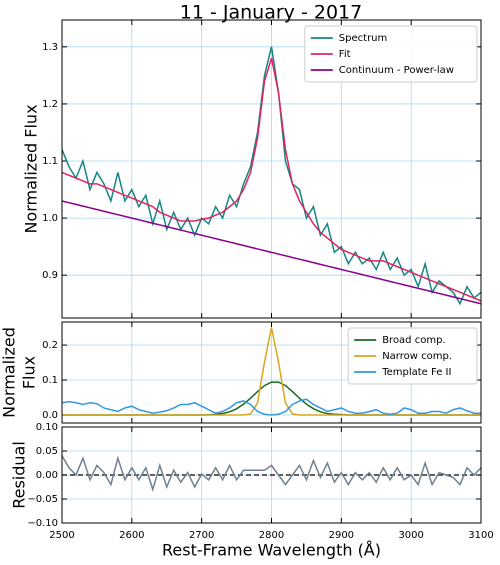 The image size is (500, 565). Describe the element at coordinates (42, 499) in the screenshot. I see `y-tick-label: −0.05` at that location.